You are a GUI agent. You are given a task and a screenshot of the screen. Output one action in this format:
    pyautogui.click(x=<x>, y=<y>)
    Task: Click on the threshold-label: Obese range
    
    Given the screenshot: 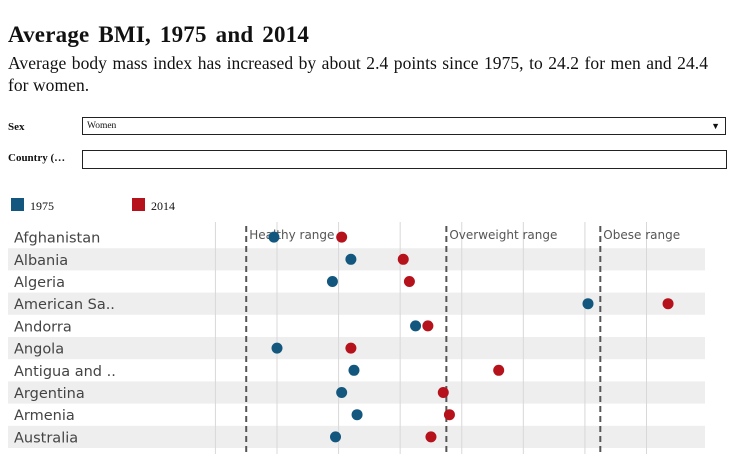 What is the action you would take?
    pyautogui.click(x=641, y=235)
    